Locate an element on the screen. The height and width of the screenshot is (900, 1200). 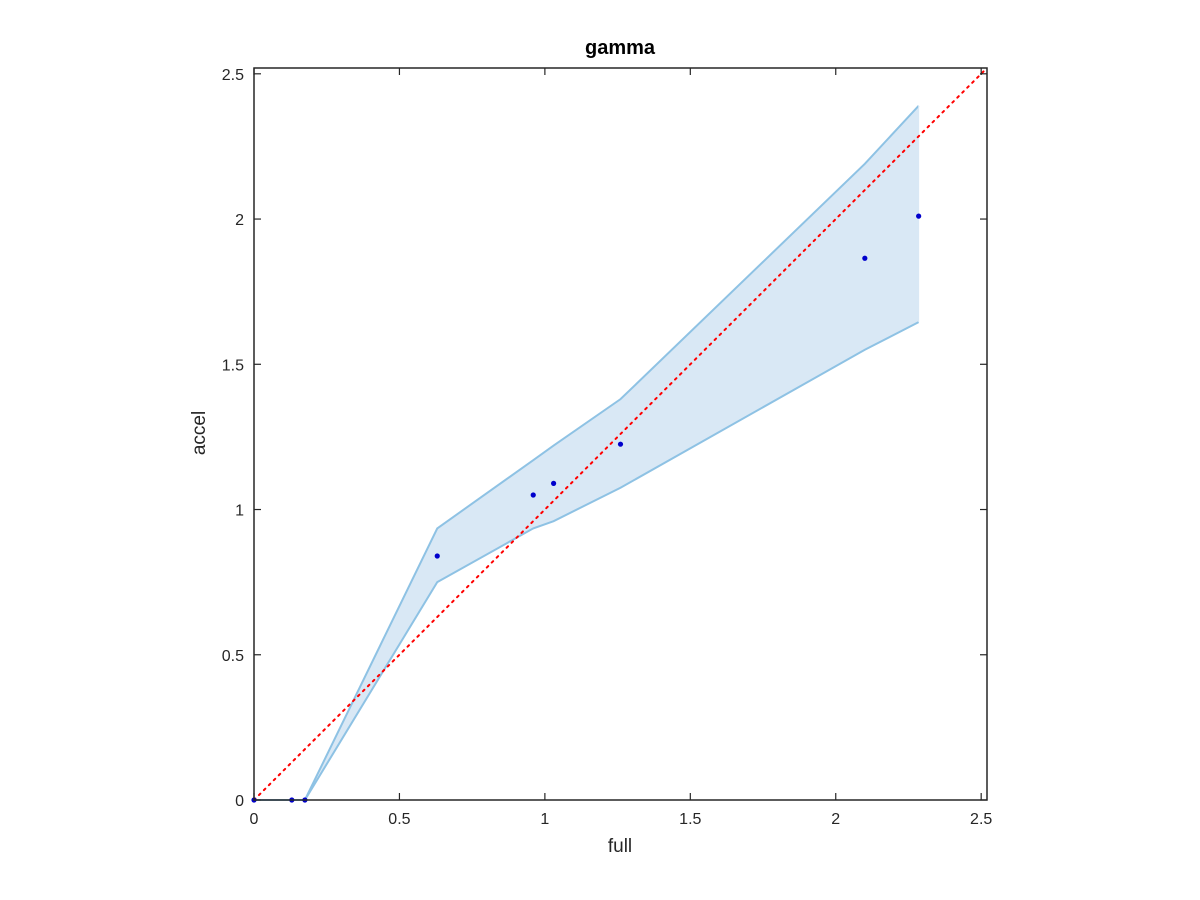
x-tick-label: 0.5 is located at coordinates (399, 819).